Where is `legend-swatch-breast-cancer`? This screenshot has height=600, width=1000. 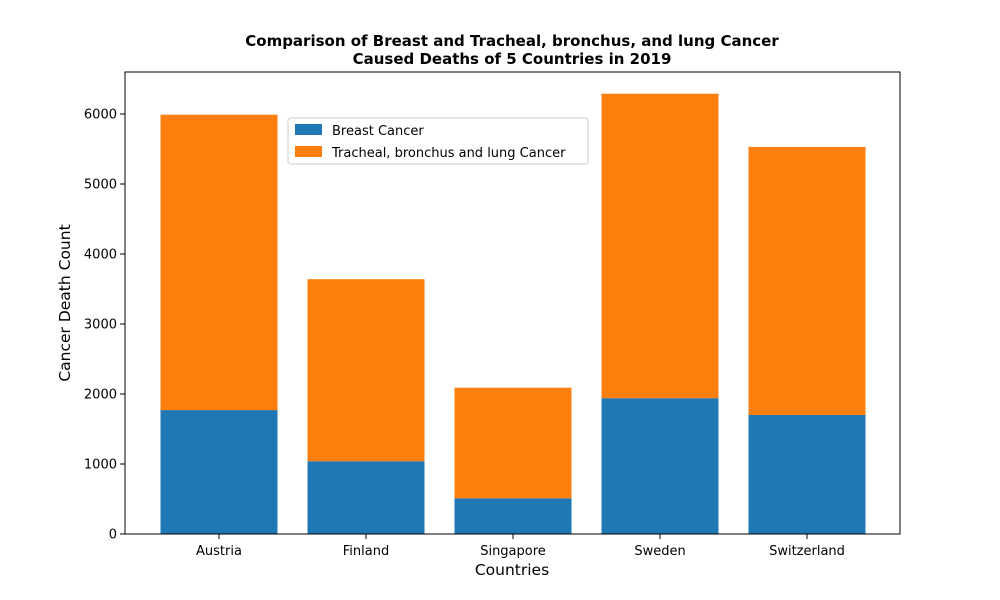
legend-swatch-breast-cancer is located at coordinates (308, 129).